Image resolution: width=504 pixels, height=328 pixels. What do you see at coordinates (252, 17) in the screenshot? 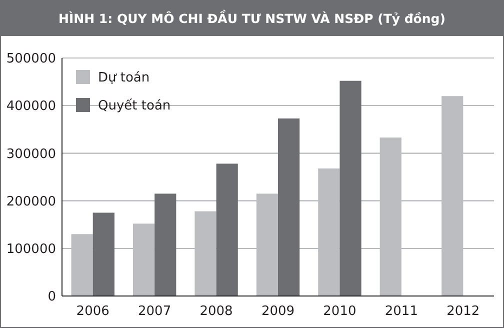
I see `chart-title: HÌNH 1: QUY MÔ CHI ĐẦU TƯ NSTW VÀ NSĐP (Tỷ đồng)` at bounding box center [252, 17].